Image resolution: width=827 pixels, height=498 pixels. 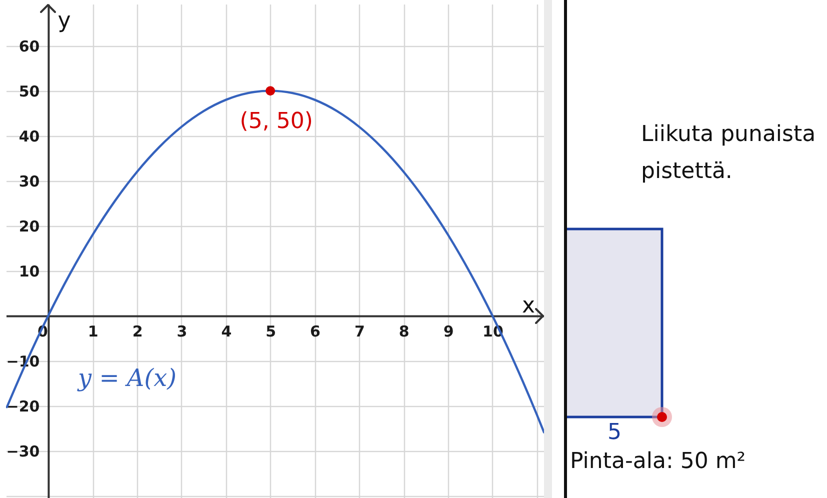 What do you see at coordinates (29, 91) in the screenshot?
I see `y-tick-label: 50` at bounding box center [29, 91].